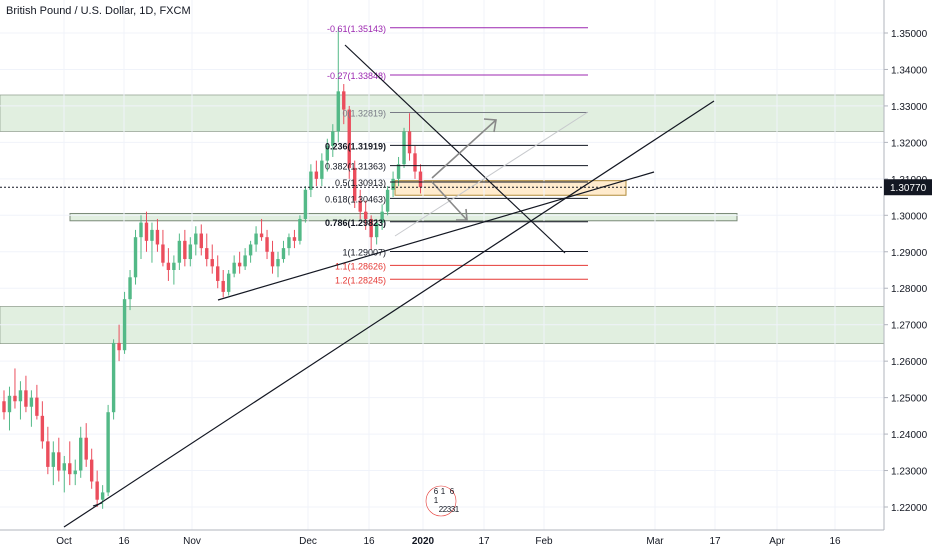  I want to click on y-tick-label: 1.24000, so click(909, 435).